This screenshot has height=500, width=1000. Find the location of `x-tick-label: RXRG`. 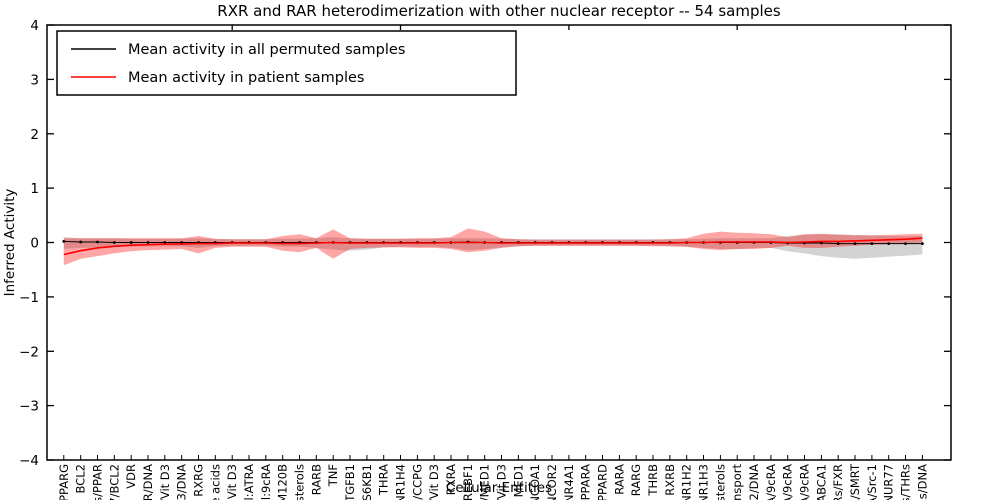

x-tick-label: RXRG is located at coordinates (199, 480).